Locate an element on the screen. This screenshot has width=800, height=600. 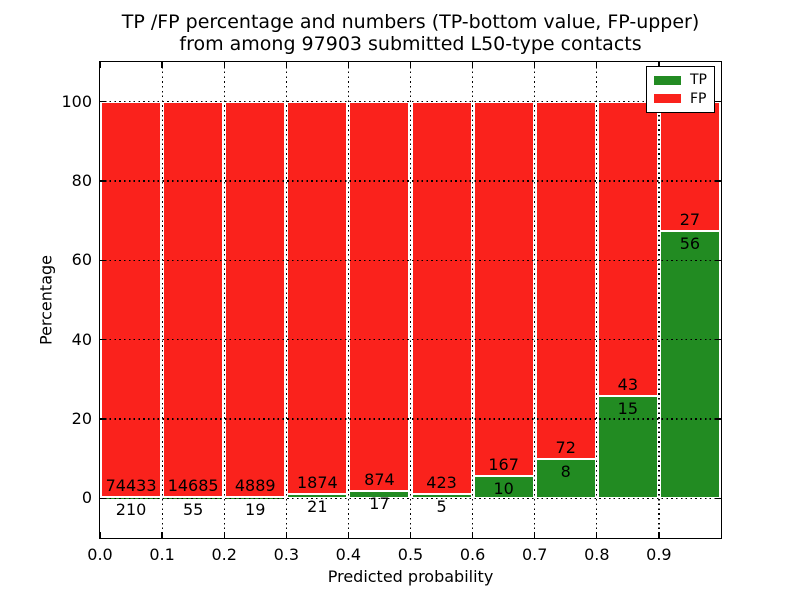
tp-count-label: 56 is located at coordinates (690, 243).